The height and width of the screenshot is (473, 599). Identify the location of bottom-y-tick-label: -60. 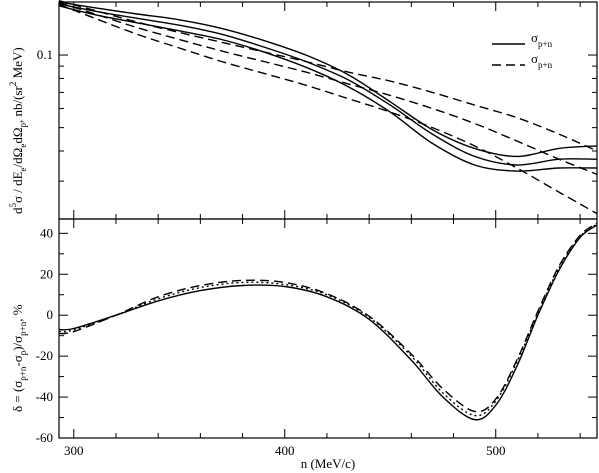
(44, 437).